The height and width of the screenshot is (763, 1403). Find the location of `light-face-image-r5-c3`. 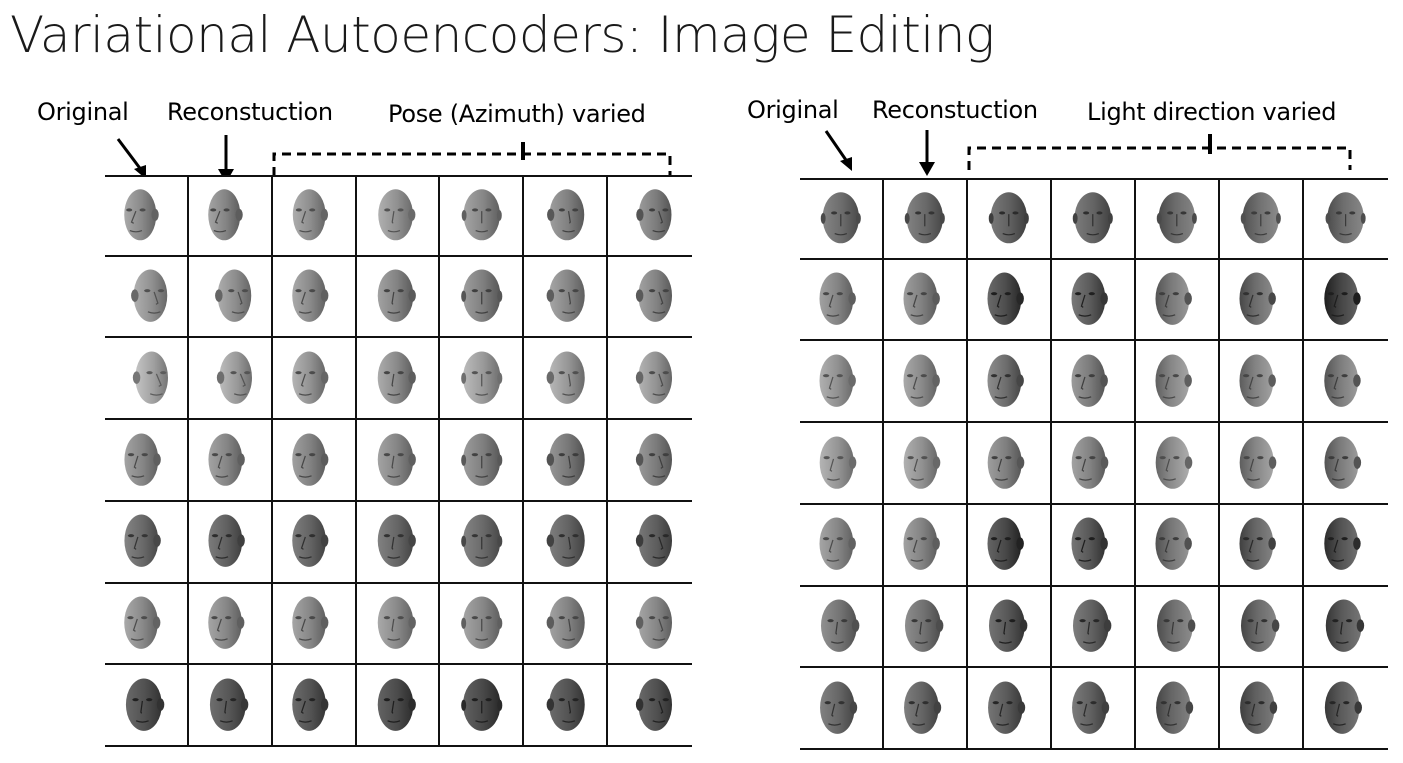

light-face-image-r5-c3 is located at coordinates (1006, 544).